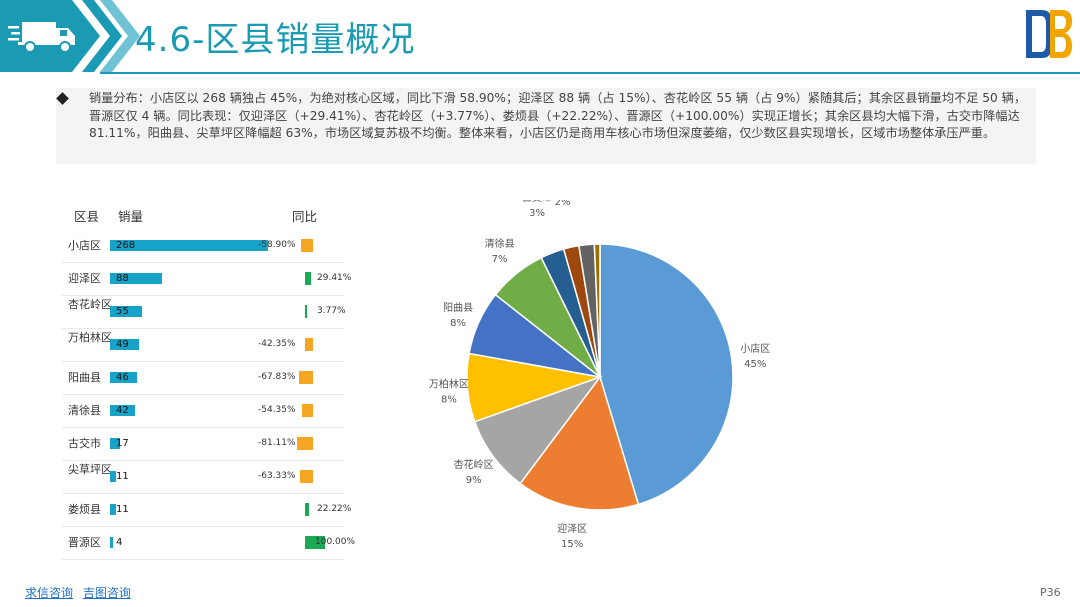 The image size is (1080, 607). I want to click on footer-links: 求信咨询 吉图咨询, so click(81, 592).